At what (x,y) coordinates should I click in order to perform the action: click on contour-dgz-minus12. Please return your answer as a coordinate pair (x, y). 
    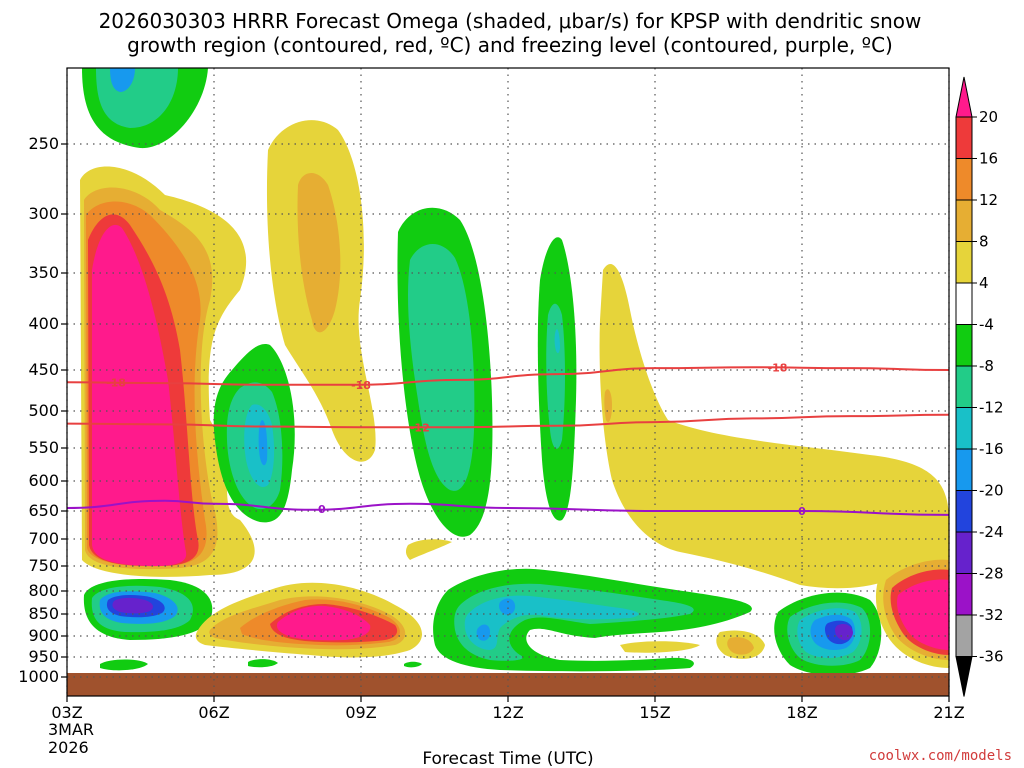
    Looking at the image, I should click on (508, 421).